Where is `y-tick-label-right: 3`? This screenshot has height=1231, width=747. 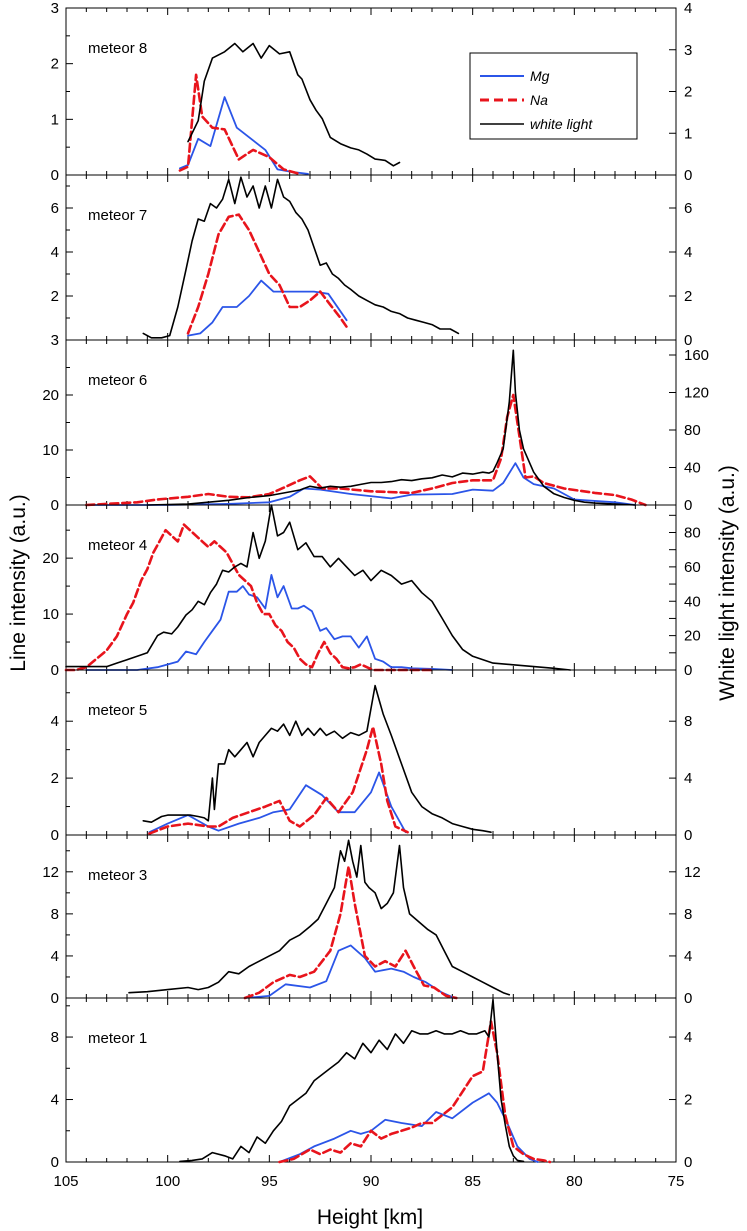 y-tick-label-right: 3 is located at coordinates (688, 50).